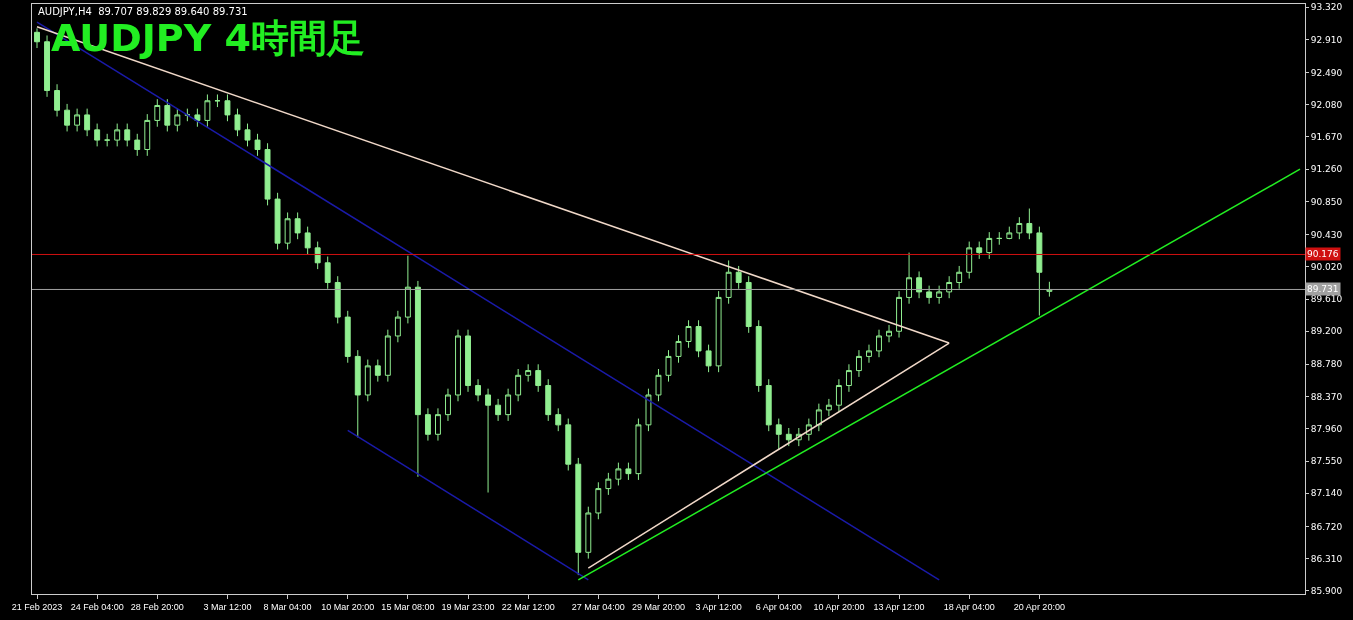  What do you see at coordinates (468, 606) in the screenshot?
I see `x-tick-label: 19 Mar 23:00` at bounding box center [468, 606].